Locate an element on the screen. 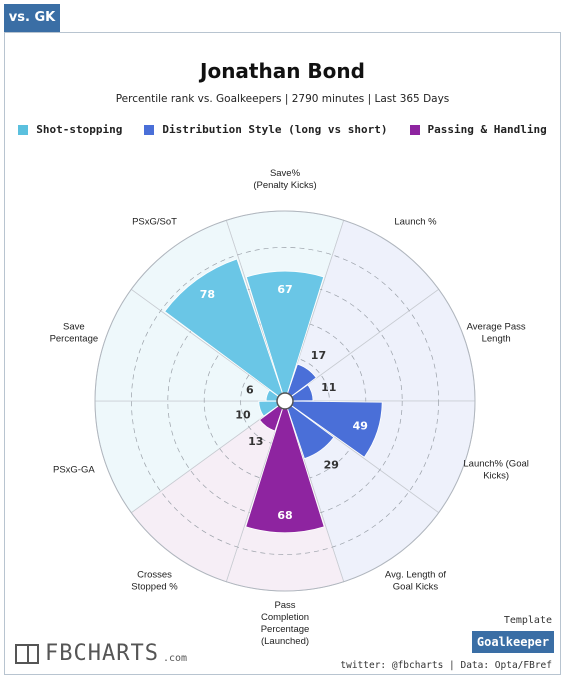  legend-item-passing: Passing & Handling is located at coordinates (478, 129).